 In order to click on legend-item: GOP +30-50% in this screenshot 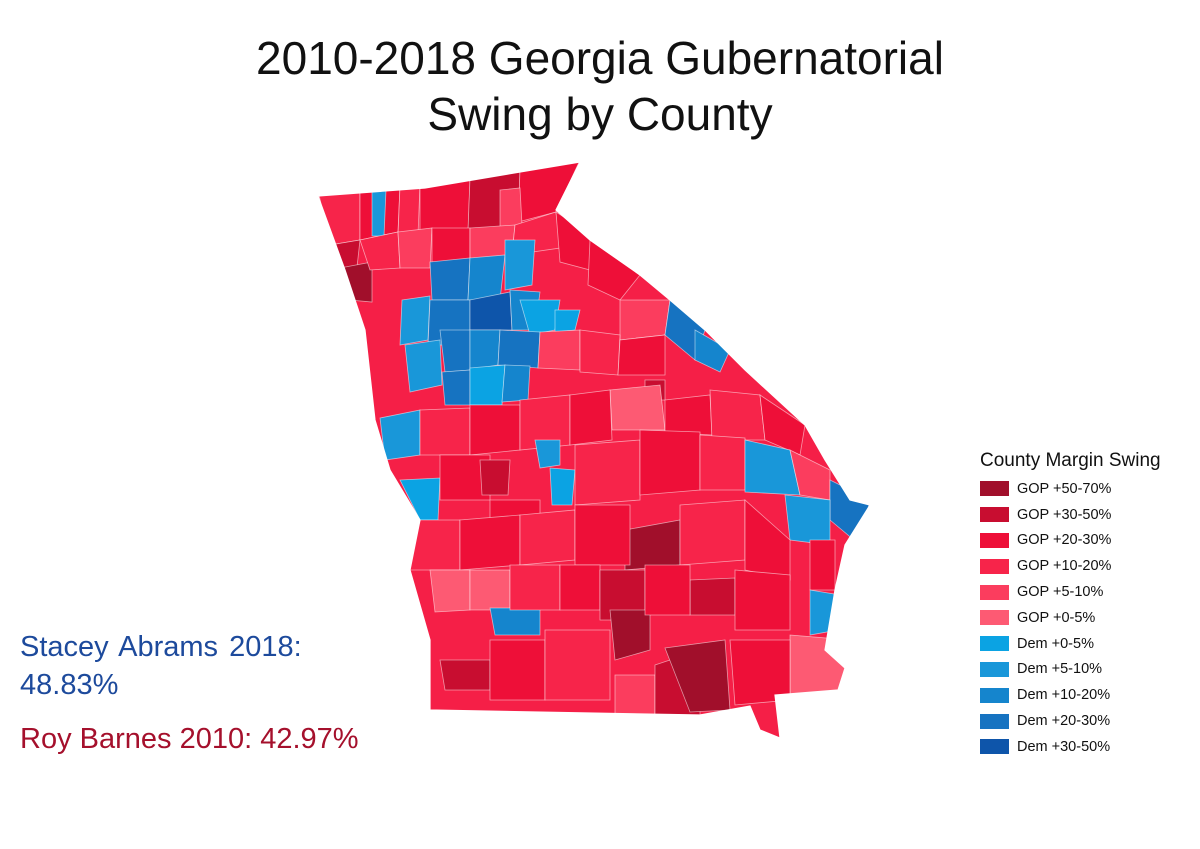, I will do `click(1087, 515)`.